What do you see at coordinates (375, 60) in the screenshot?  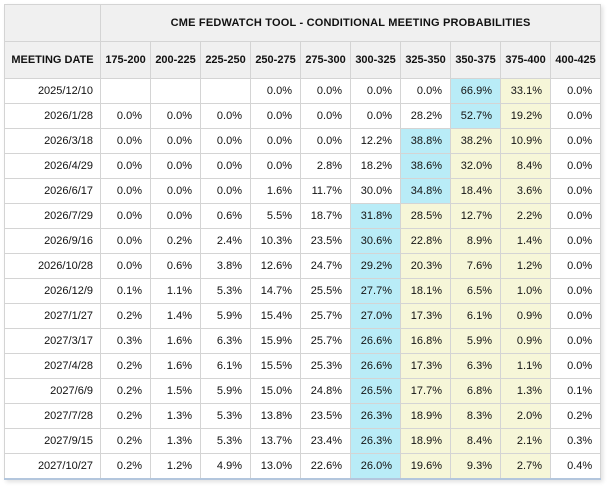 I see `rate-range-header: 300-325` at bounding box center [375, 60].